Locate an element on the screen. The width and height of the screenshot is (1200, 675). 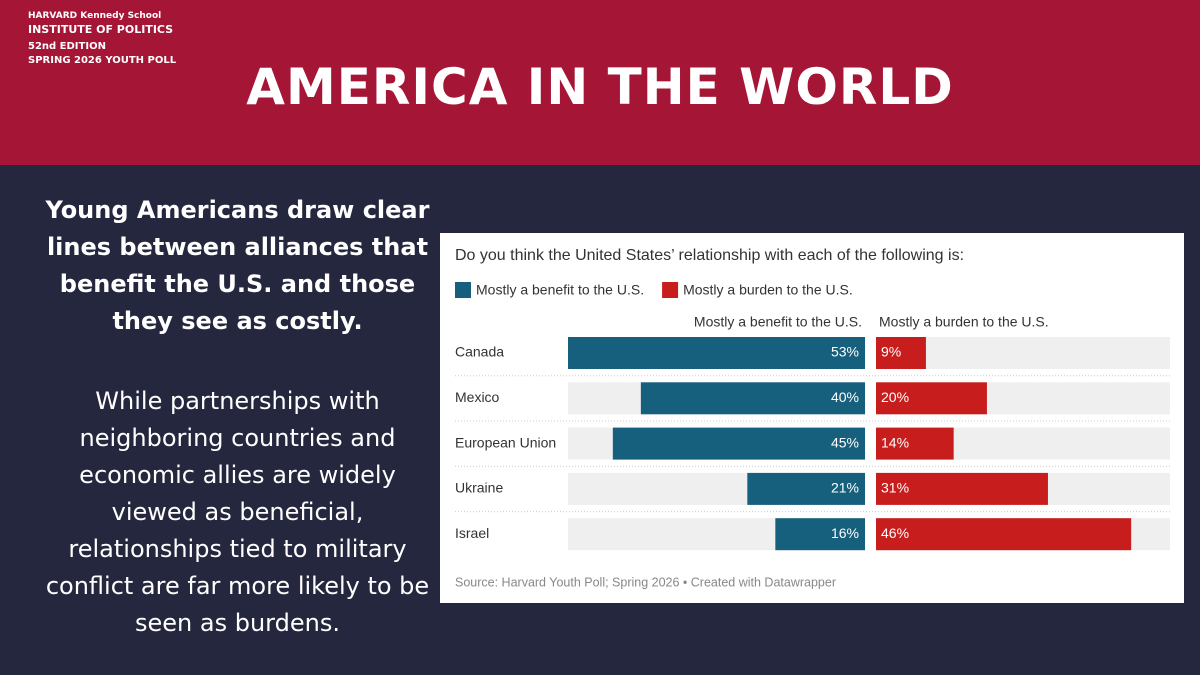
value-label: 21% is located at coordinates (845, 488).